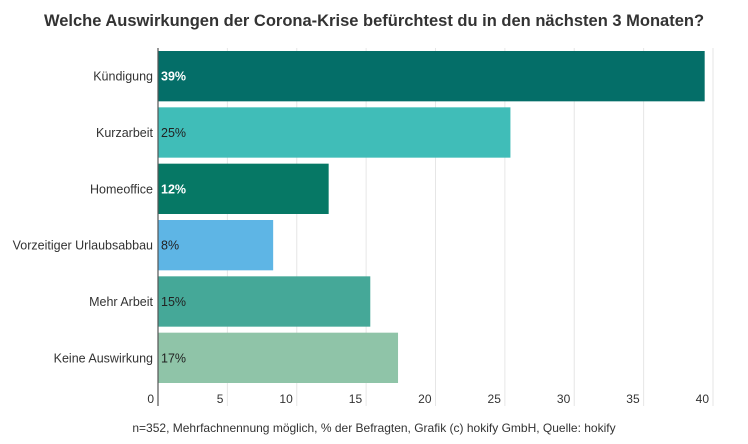 The image size is (748, 444). What do you see at coordinates (121, 302) in the screenshot?
I see `category-label: Mehr Arbeit` at bounding box center [121, 302].